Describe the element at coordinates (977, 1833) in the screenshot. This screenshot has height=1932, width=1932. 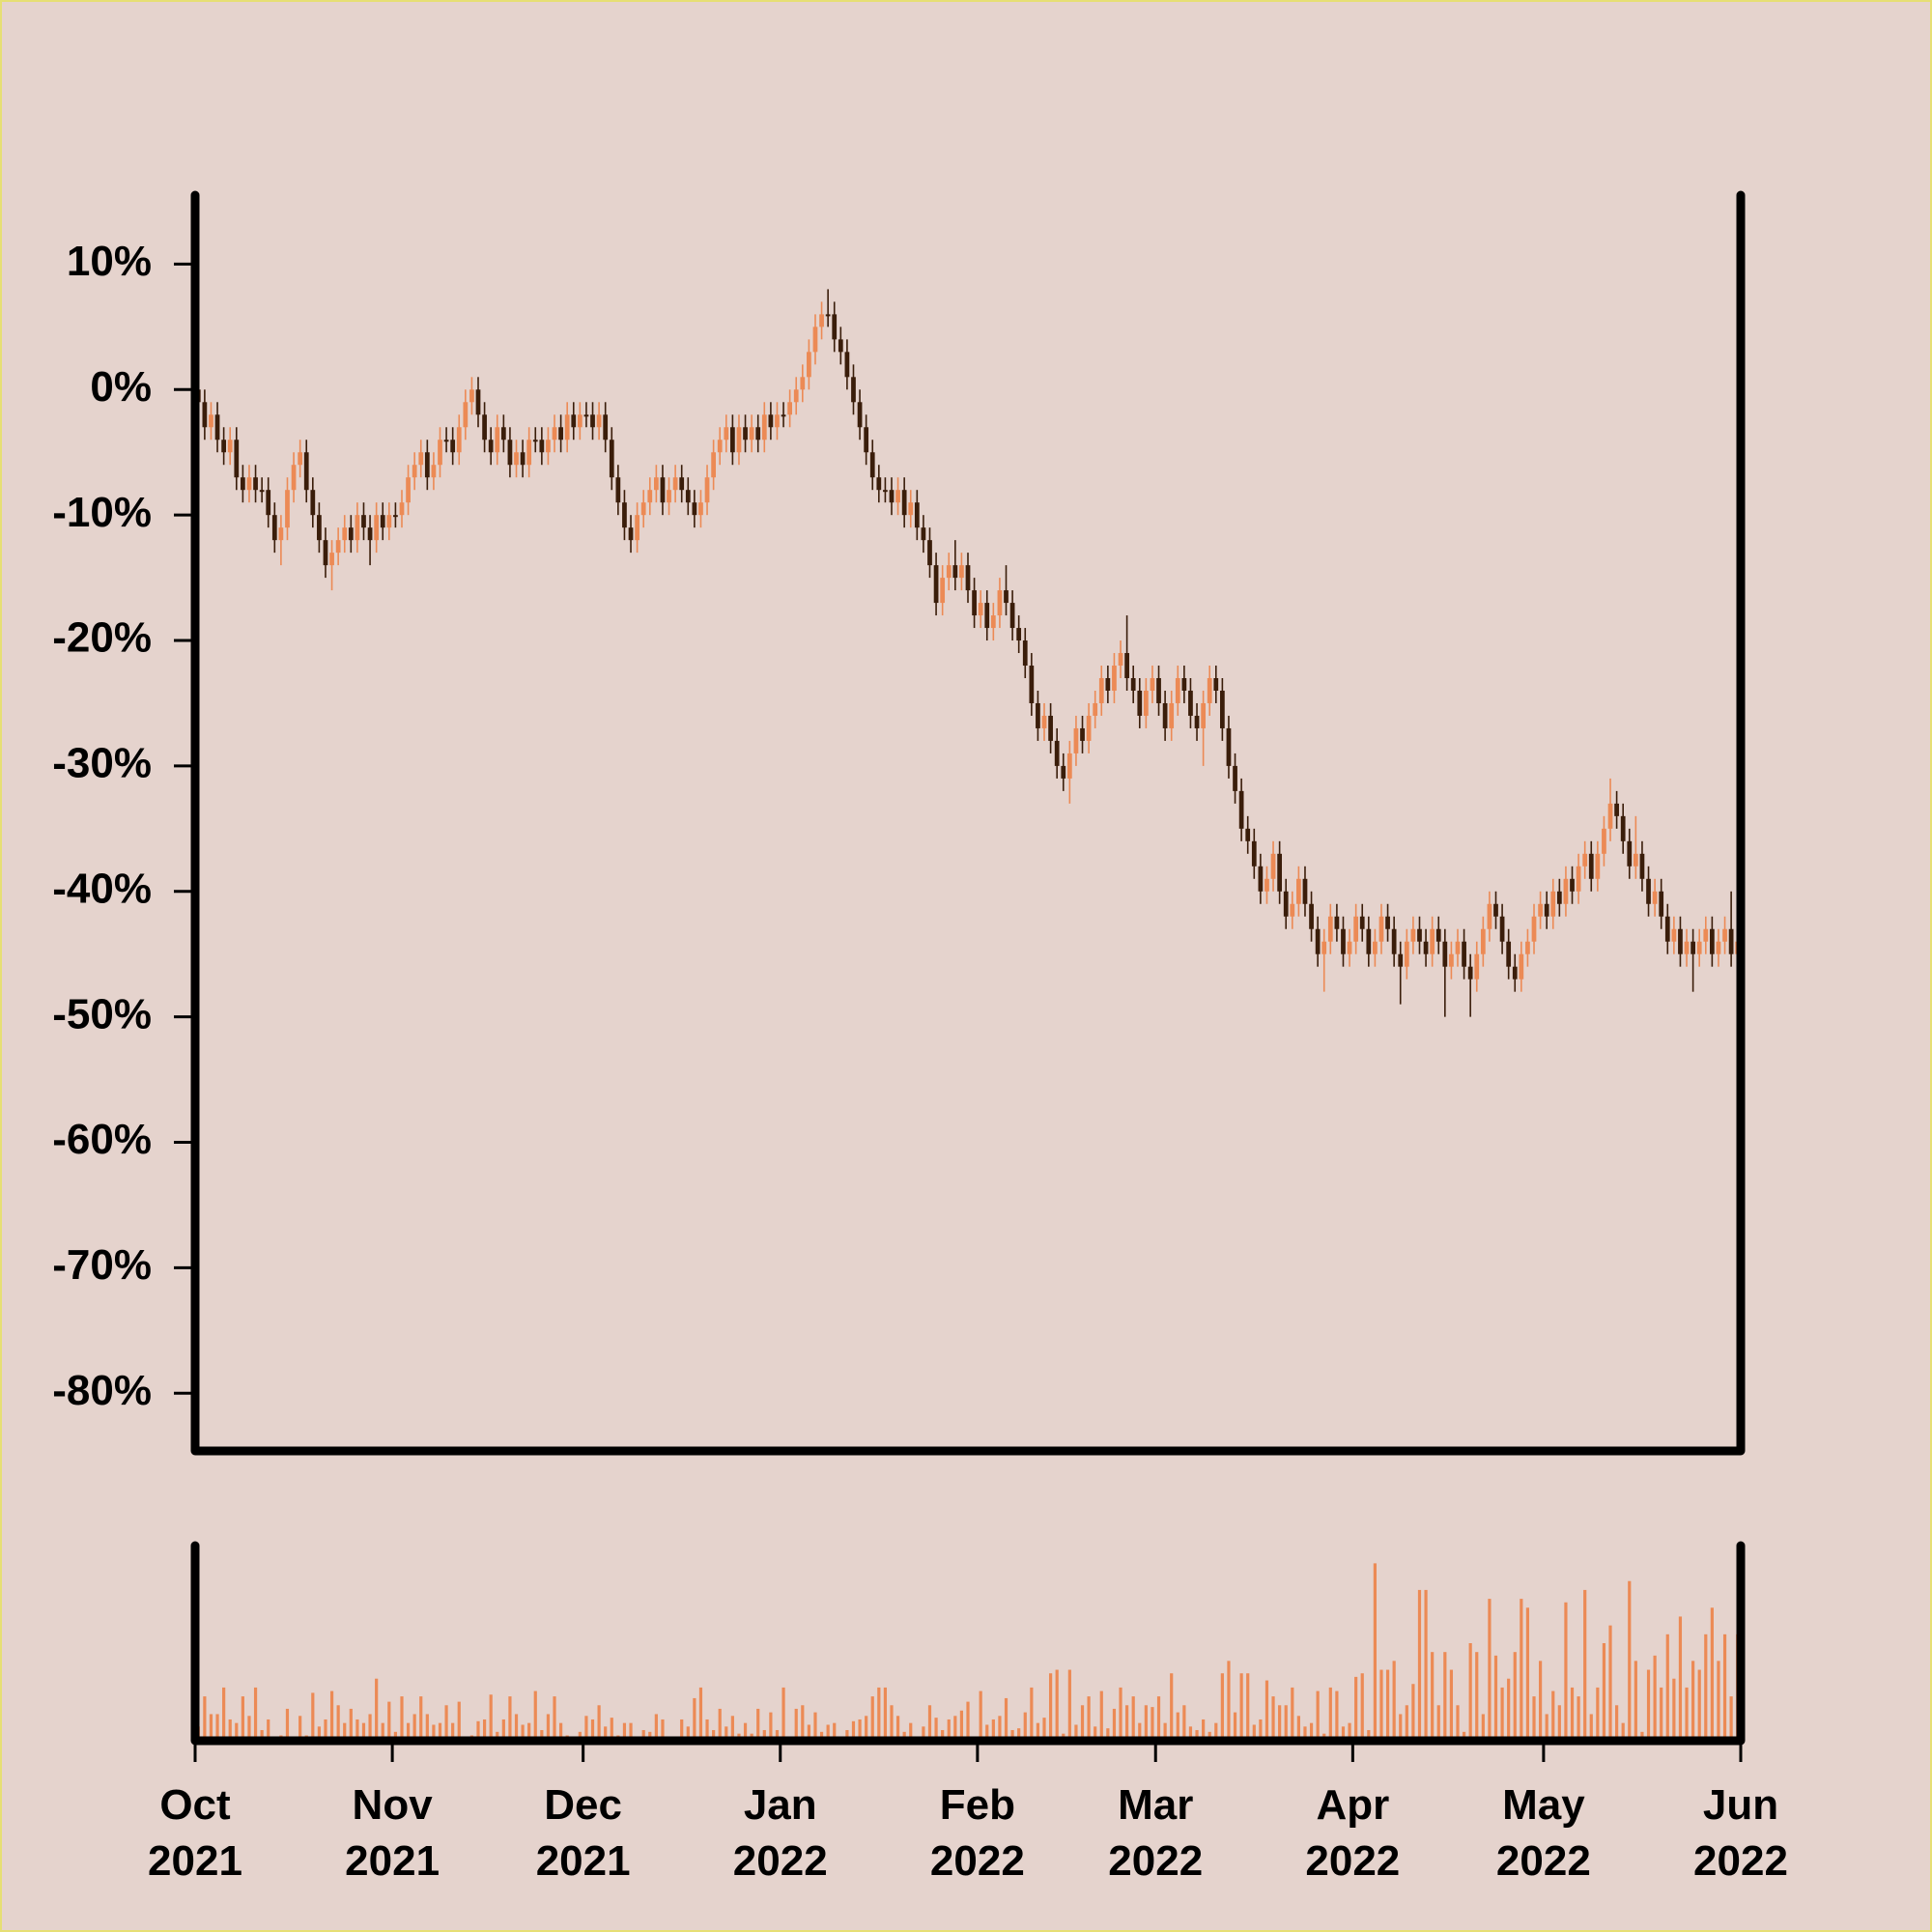
I see `x-tick-label: Feb 2022` at that location.